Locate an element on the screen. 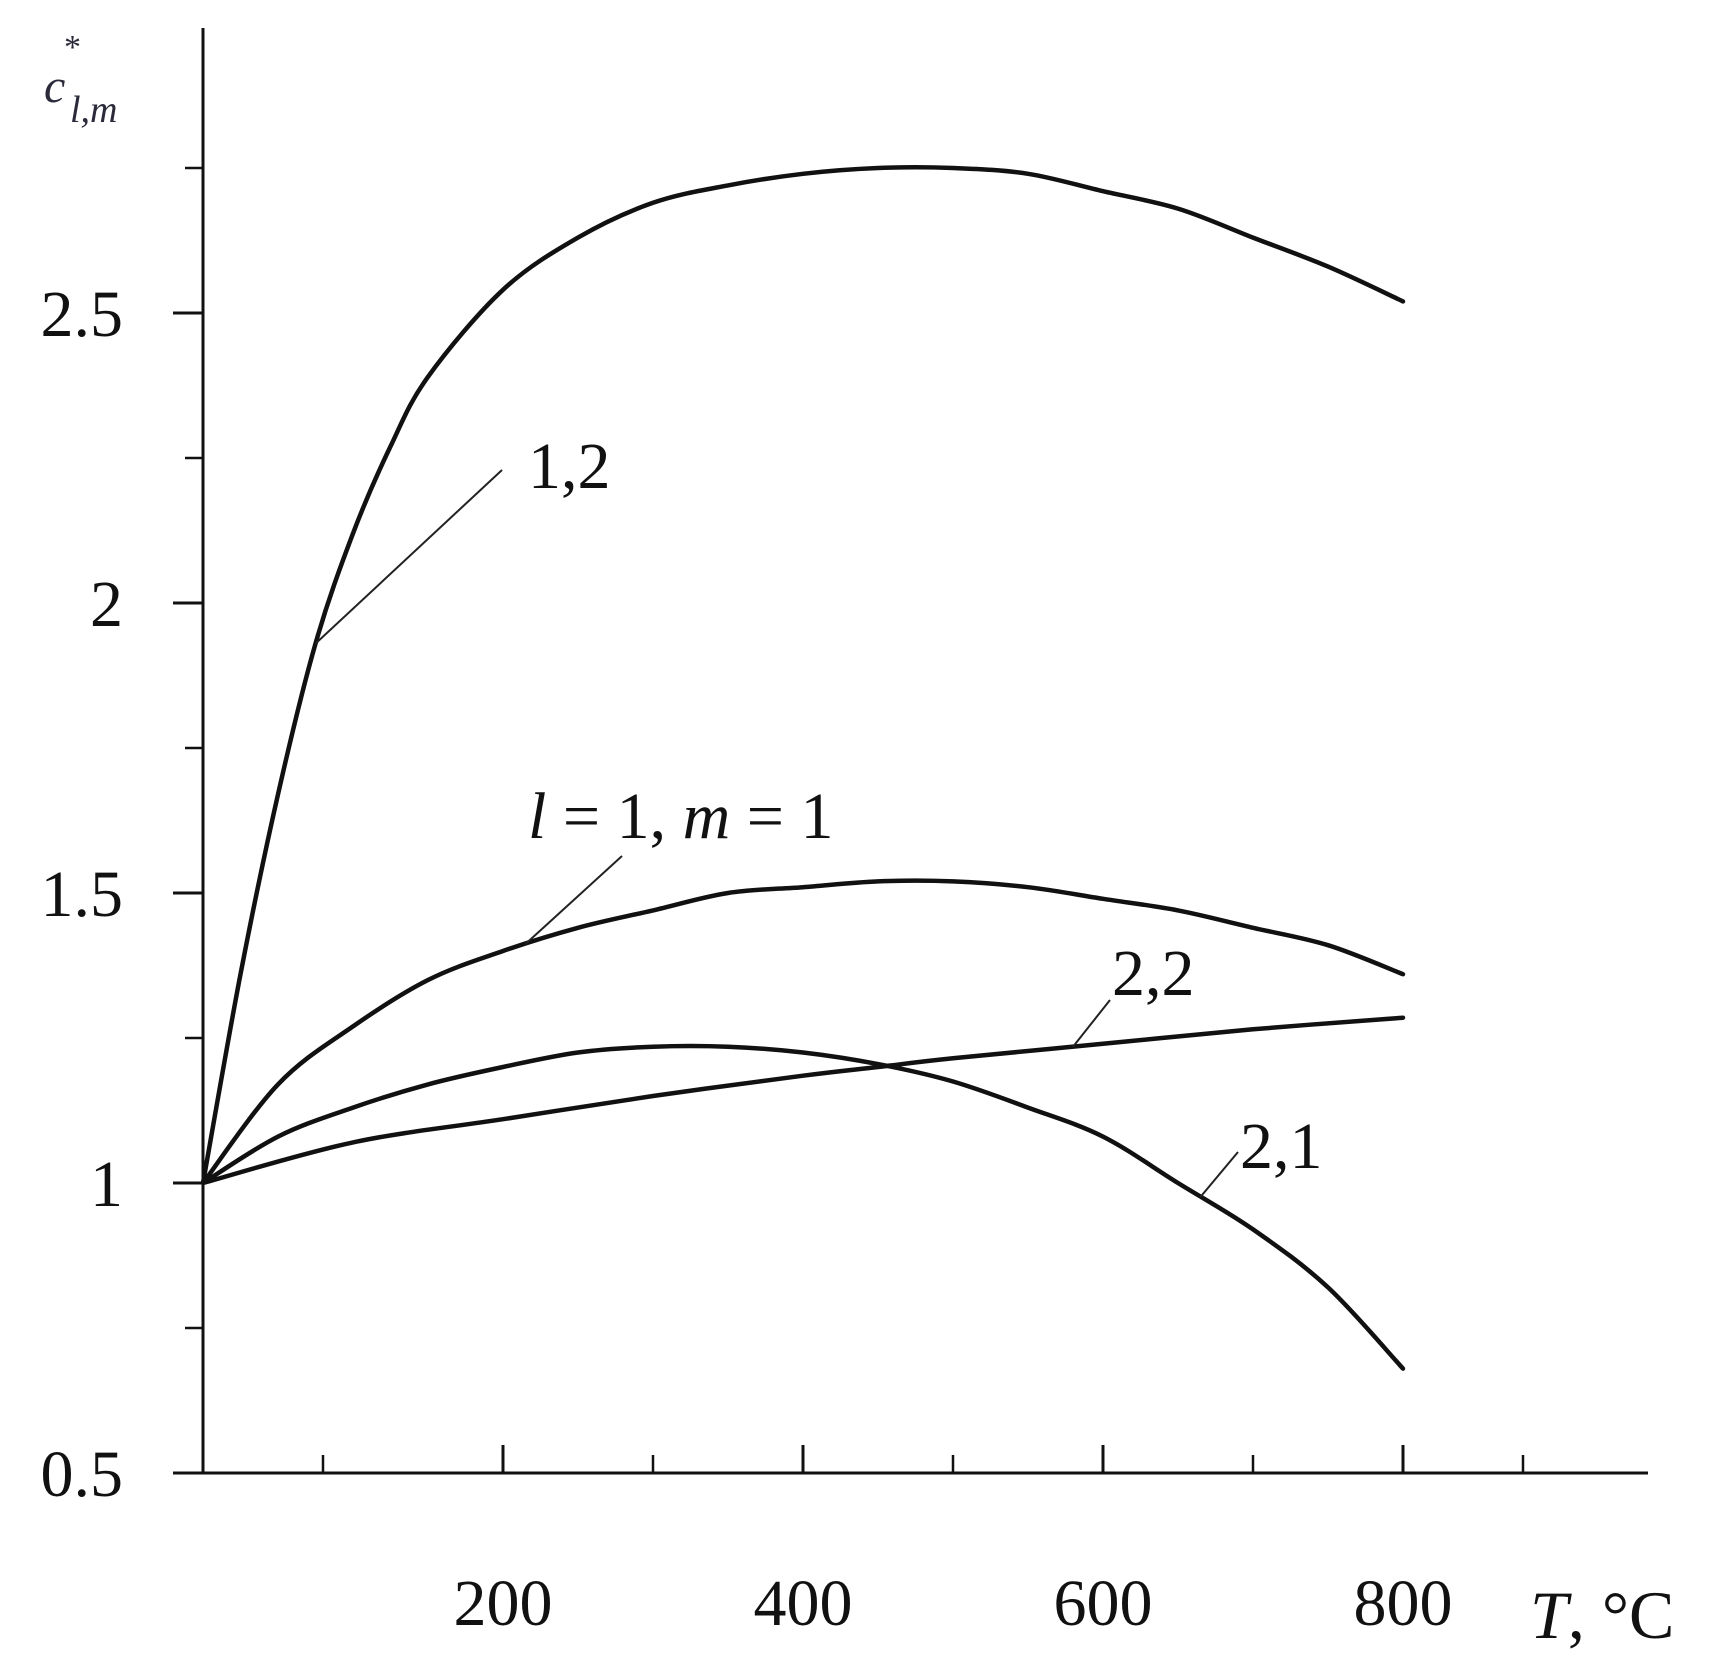  y-axis-title-sub: l,m is located at coordinates (94, 110).